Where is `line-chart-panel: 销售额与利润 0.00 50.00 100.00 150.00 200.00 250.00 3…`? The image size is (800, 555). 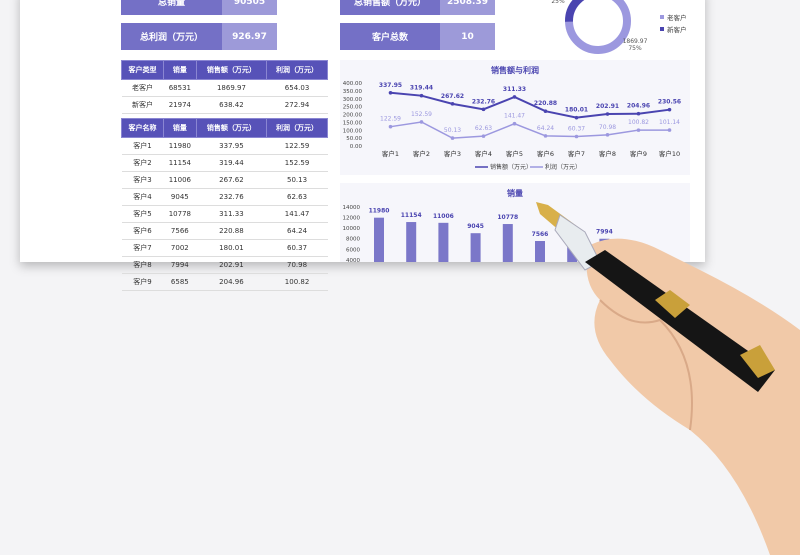
line-chart-panel: 销售额与利润 0.00 50.00 100.00 150.00 200.00 250.00 3… is located at coordinates (515, 117).